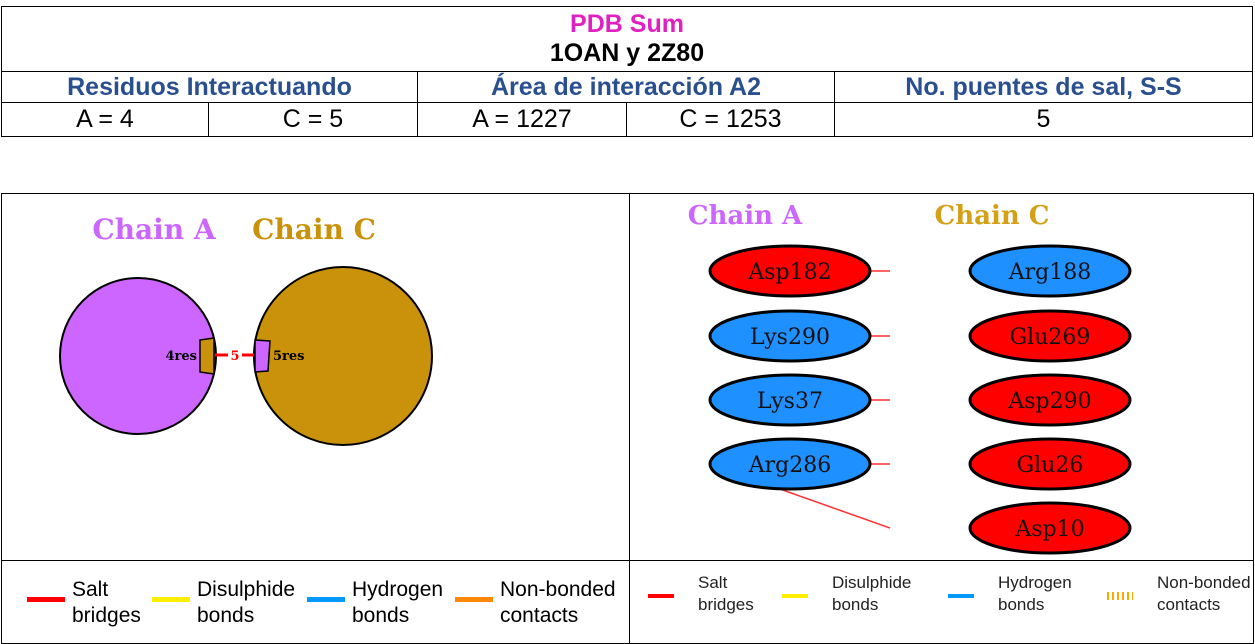 The image size is (1255, 644). What do you see at coordinates (730, 119) in the screenshot?
I see `value-area-c: C = 1253` at bounding box center [730, 119].